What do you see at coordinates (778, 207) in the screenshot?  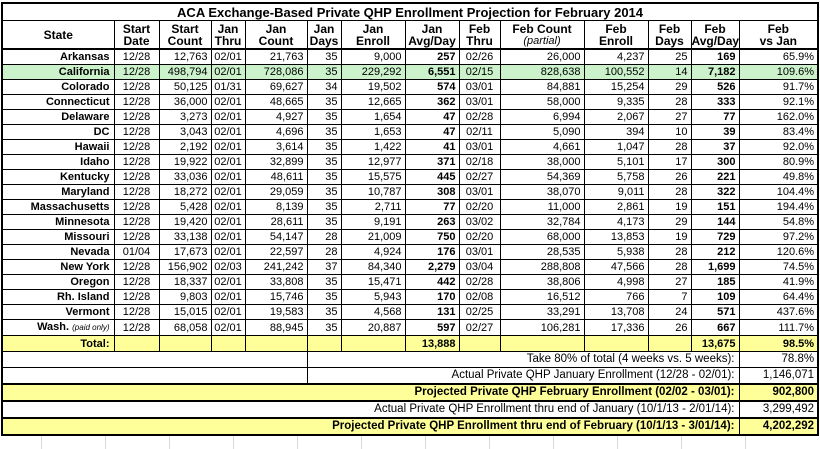 I see `cell-feb-vs-jan: 194.4%` at bounding box center [778, 207].